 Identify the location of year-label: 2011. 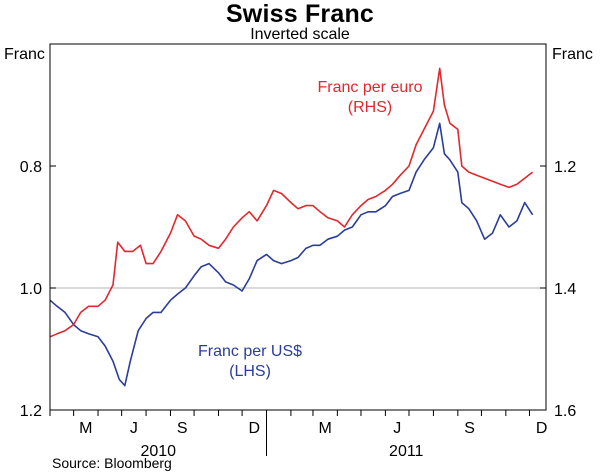
(406, 451).